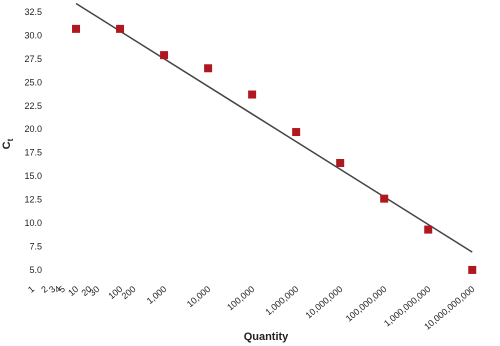 Image resolution: width=500 pixels, height=346 pixels. Describe the element at coordinates (240, 298) in the screenshot. I see `x-tick-label: 100,000` at that location.